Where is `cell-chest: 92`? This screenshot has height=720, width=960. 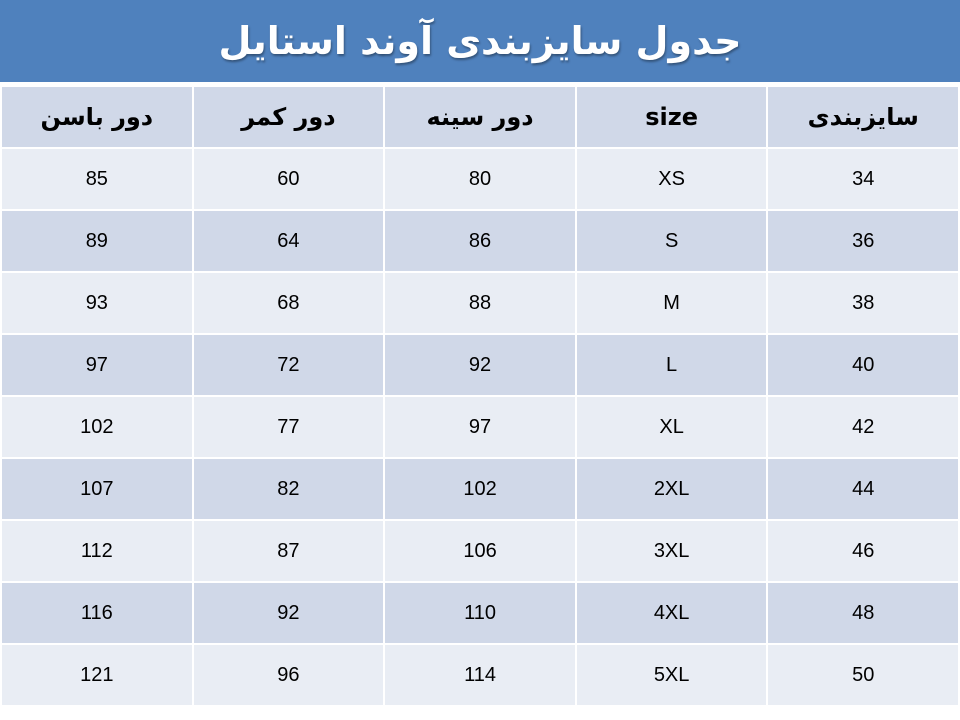
cell-chest: 92 is located at coordinates (480, 365).